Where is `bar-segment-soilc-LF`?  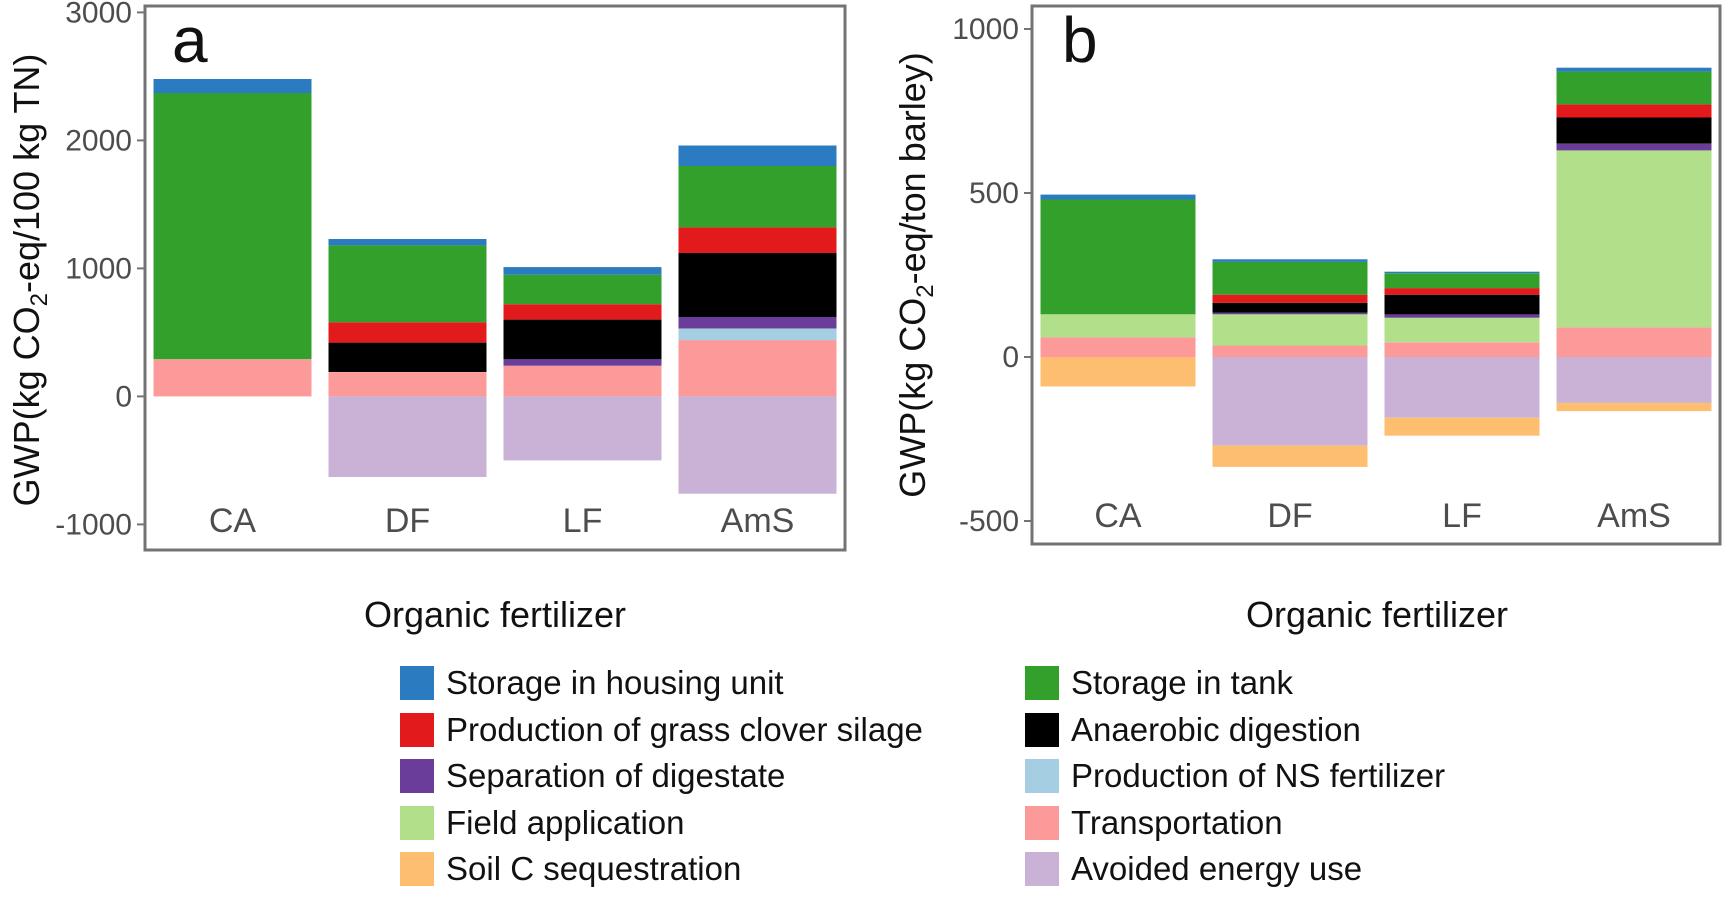
bar-segment-soilc-LF is located at coordinates (1462, 426).